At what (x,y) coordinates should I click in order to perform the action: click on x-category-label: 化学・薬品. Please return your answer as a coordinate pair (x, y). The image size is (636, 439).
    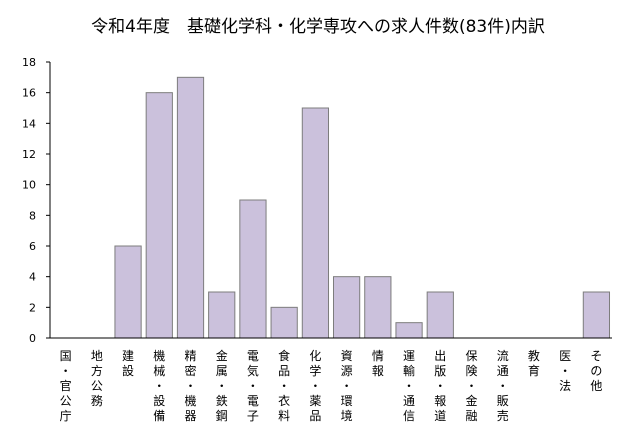
    Looking at the image, I should click on (315, 386).